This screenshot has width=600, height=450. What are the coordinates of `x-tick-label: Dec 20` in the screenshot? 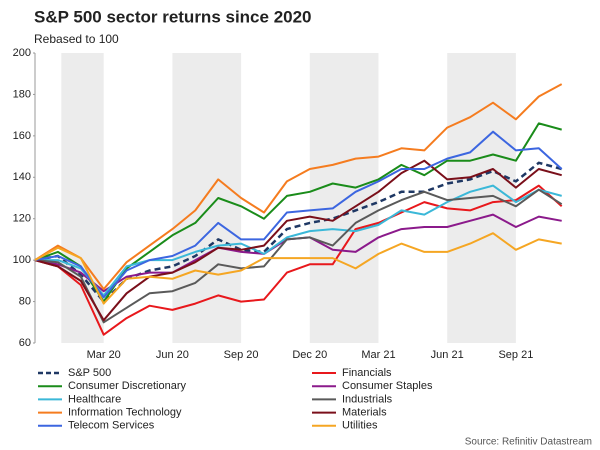 It's located at (309, 355).